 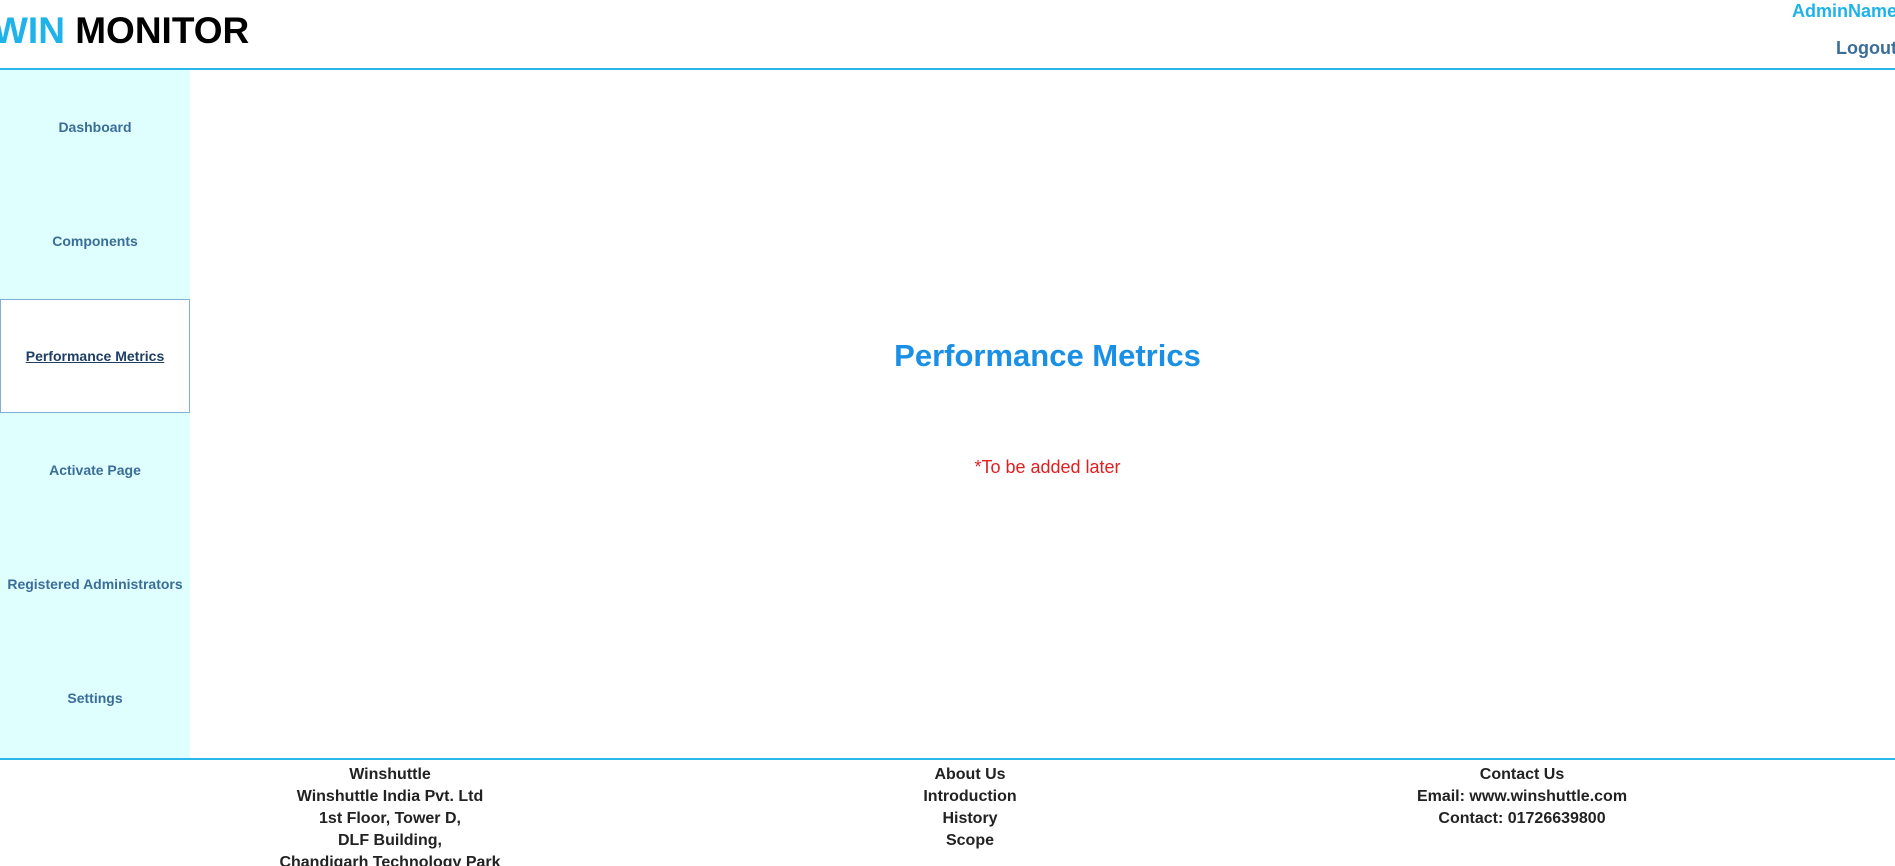 I want to click on footer-link-introduction: Introduction, so click(x=970, y=796).